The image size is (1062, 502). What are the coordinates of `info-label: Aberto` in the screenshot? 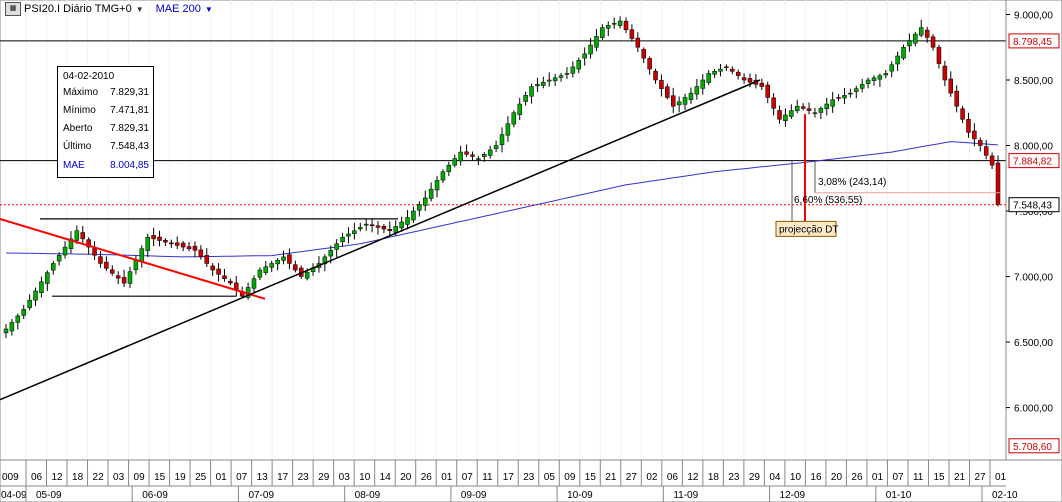 It's located at (78, 128).